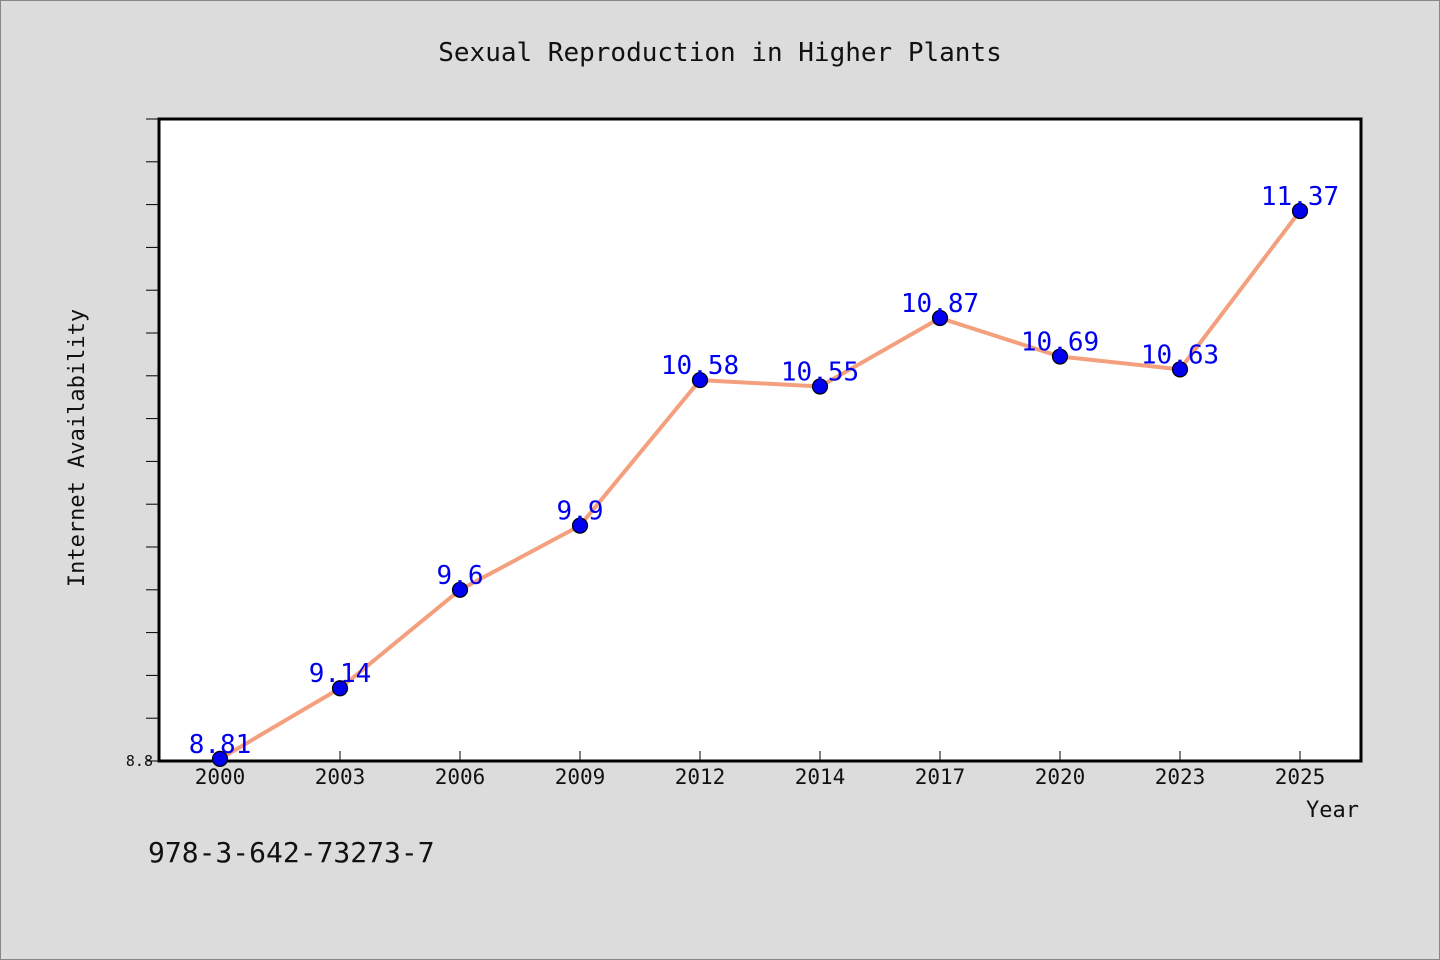 The height and width of the screenshot is (960, 1440). What do you see at coordinates (139, 761) in the screenshot?
I see `y-tick-label: 8.8` at bounding box center [139, 761].